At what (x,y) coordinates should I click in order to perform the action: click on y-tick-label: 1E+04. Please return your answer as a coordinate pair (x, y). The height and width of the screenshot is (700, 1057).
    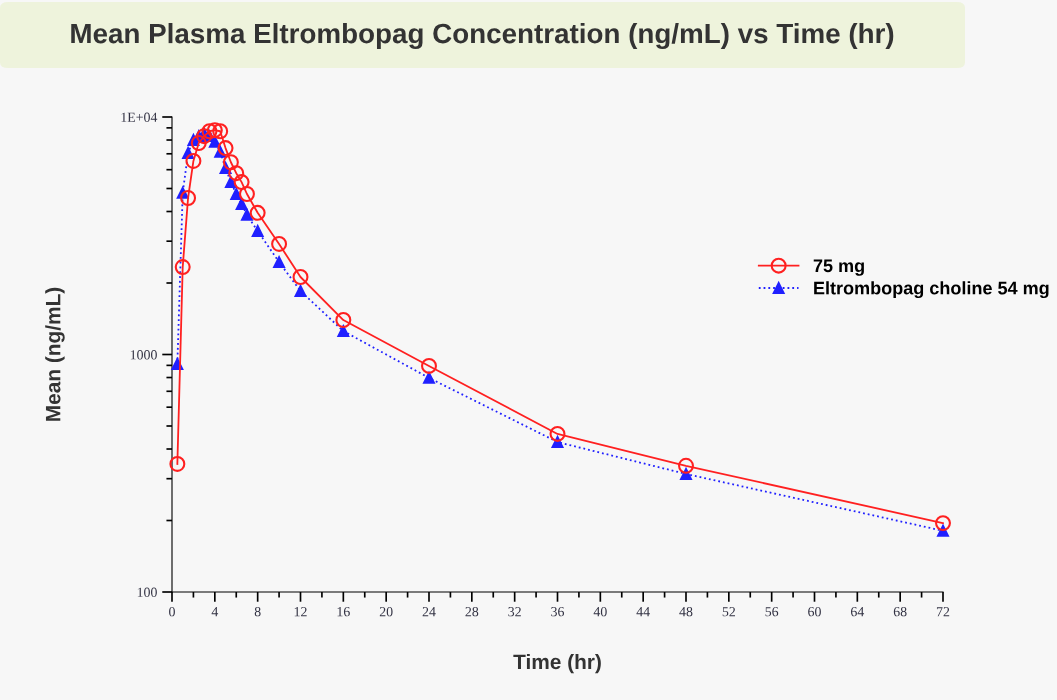
    Looking at the image, I should click on (139, 117).